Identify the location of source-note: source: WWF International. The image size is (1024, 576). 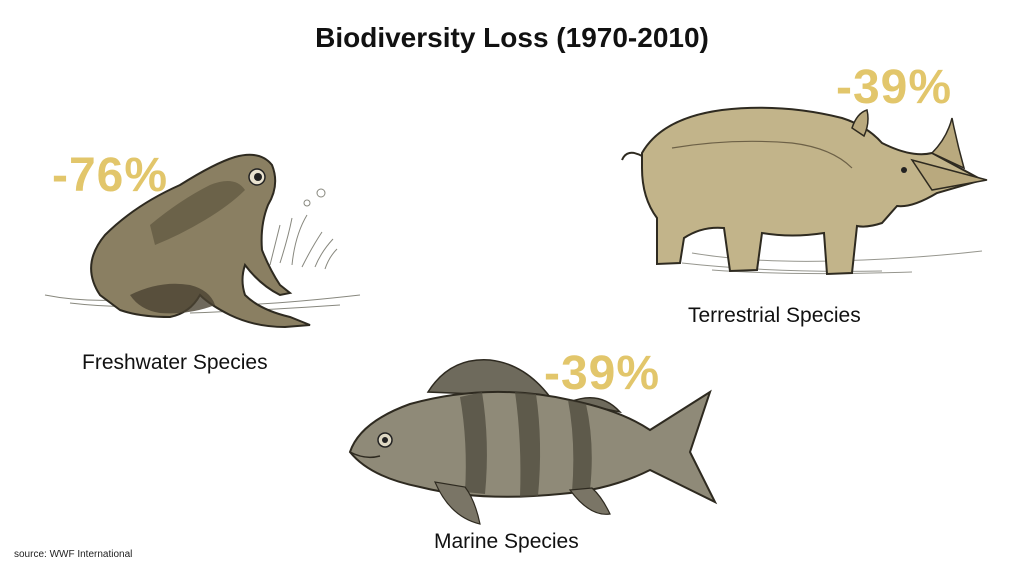
(73, 554).